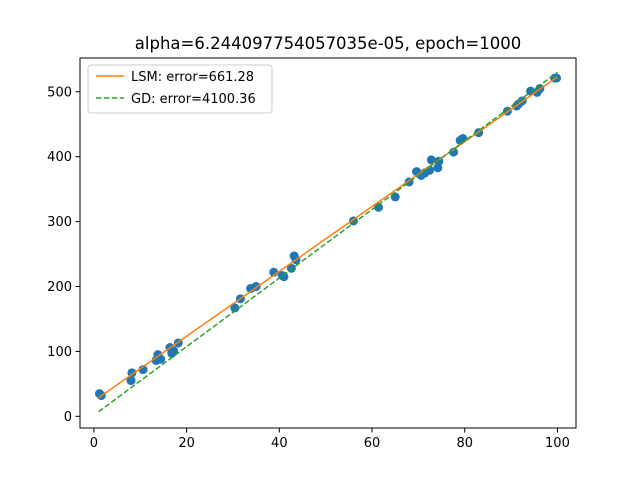 The image size is (640, 484). I want to click on legend-box, so click(180, 89).